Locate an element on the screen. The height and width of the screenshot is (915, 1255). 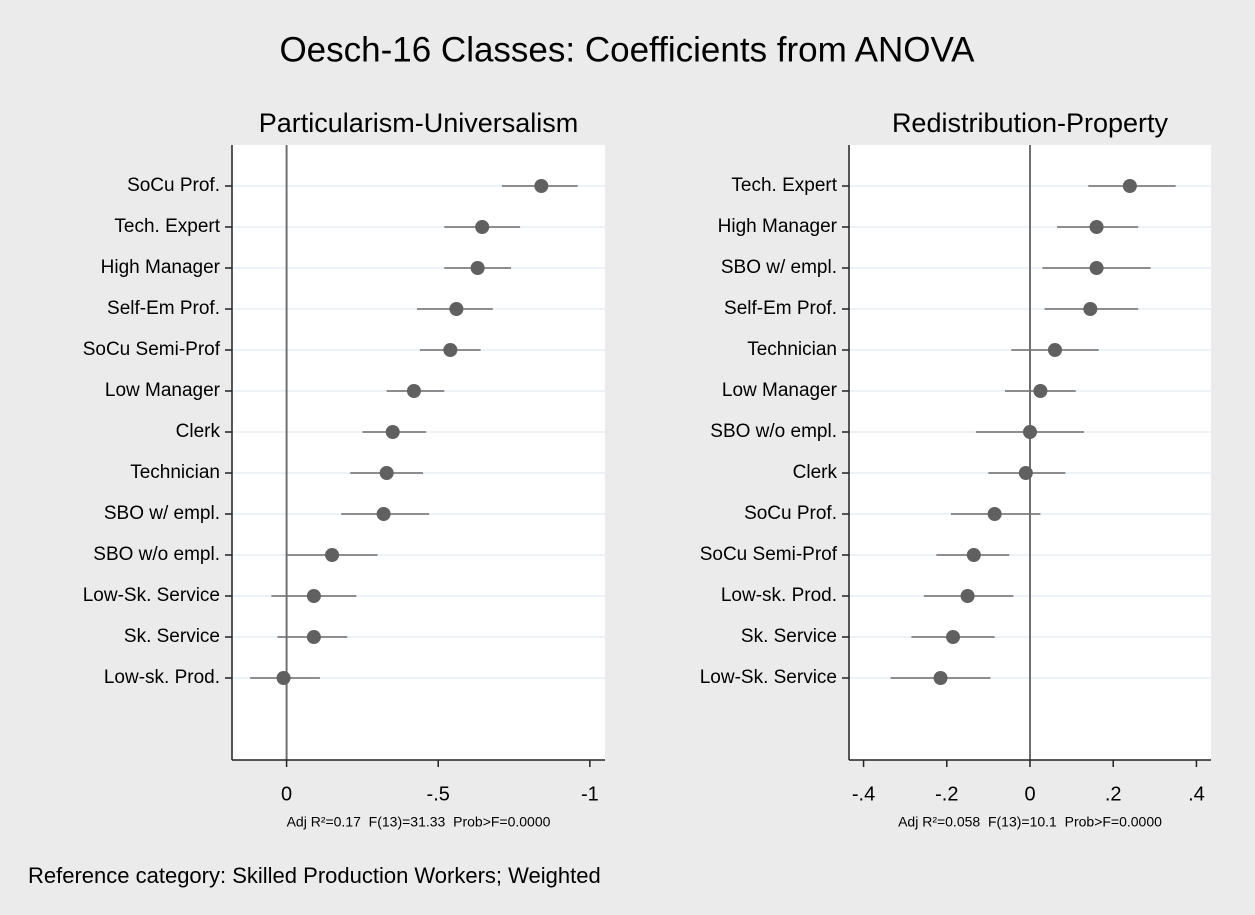
x-tick-label: .2 is located at coordinates (1113, 794).